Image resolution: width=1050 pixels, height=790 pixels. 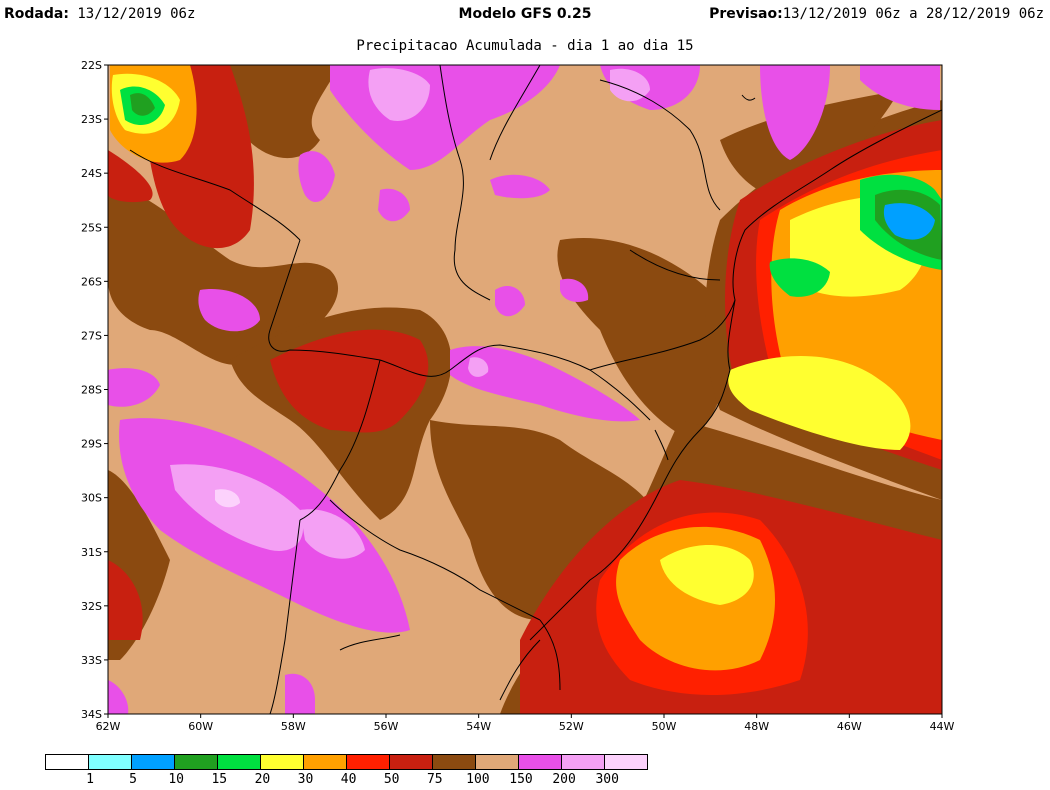 I want to click on header-previsao: Previsao:13/12/2019 06z a 28/12/2019 06z, so click(x=876, y=14).